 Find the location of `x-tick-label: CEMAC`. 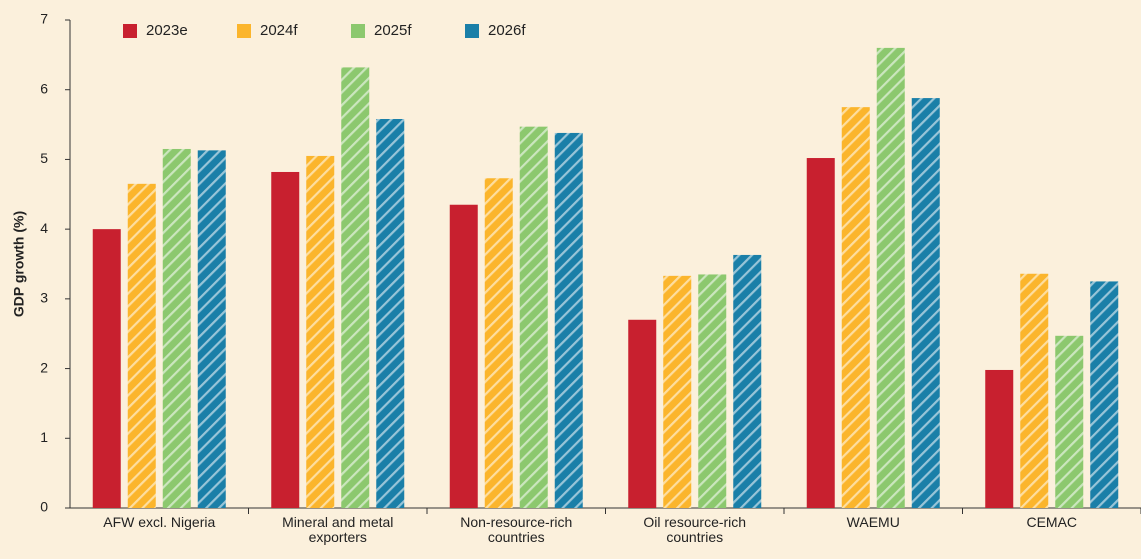

x-tick-label: CEMAC is located at coordinates (1052, 522).